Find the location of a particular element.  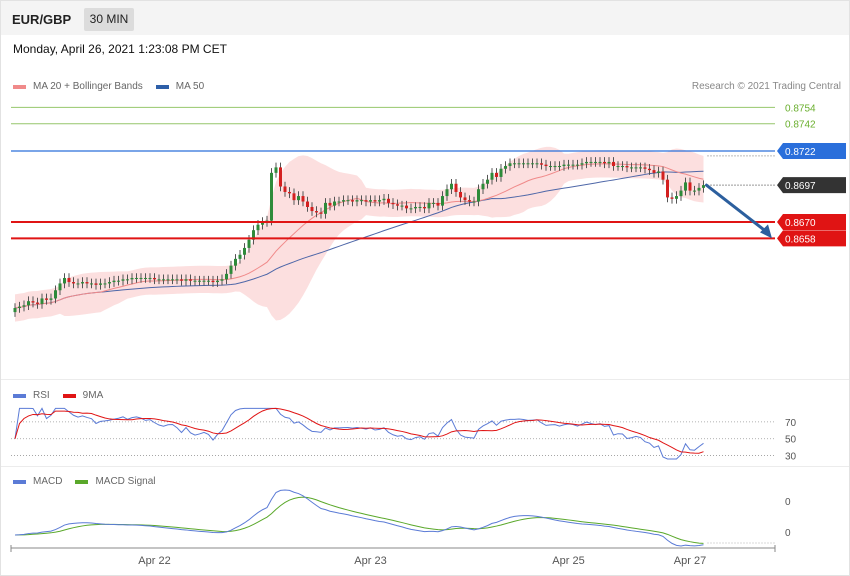

support-label: 0.8670 is located at coordinates (800, 223).